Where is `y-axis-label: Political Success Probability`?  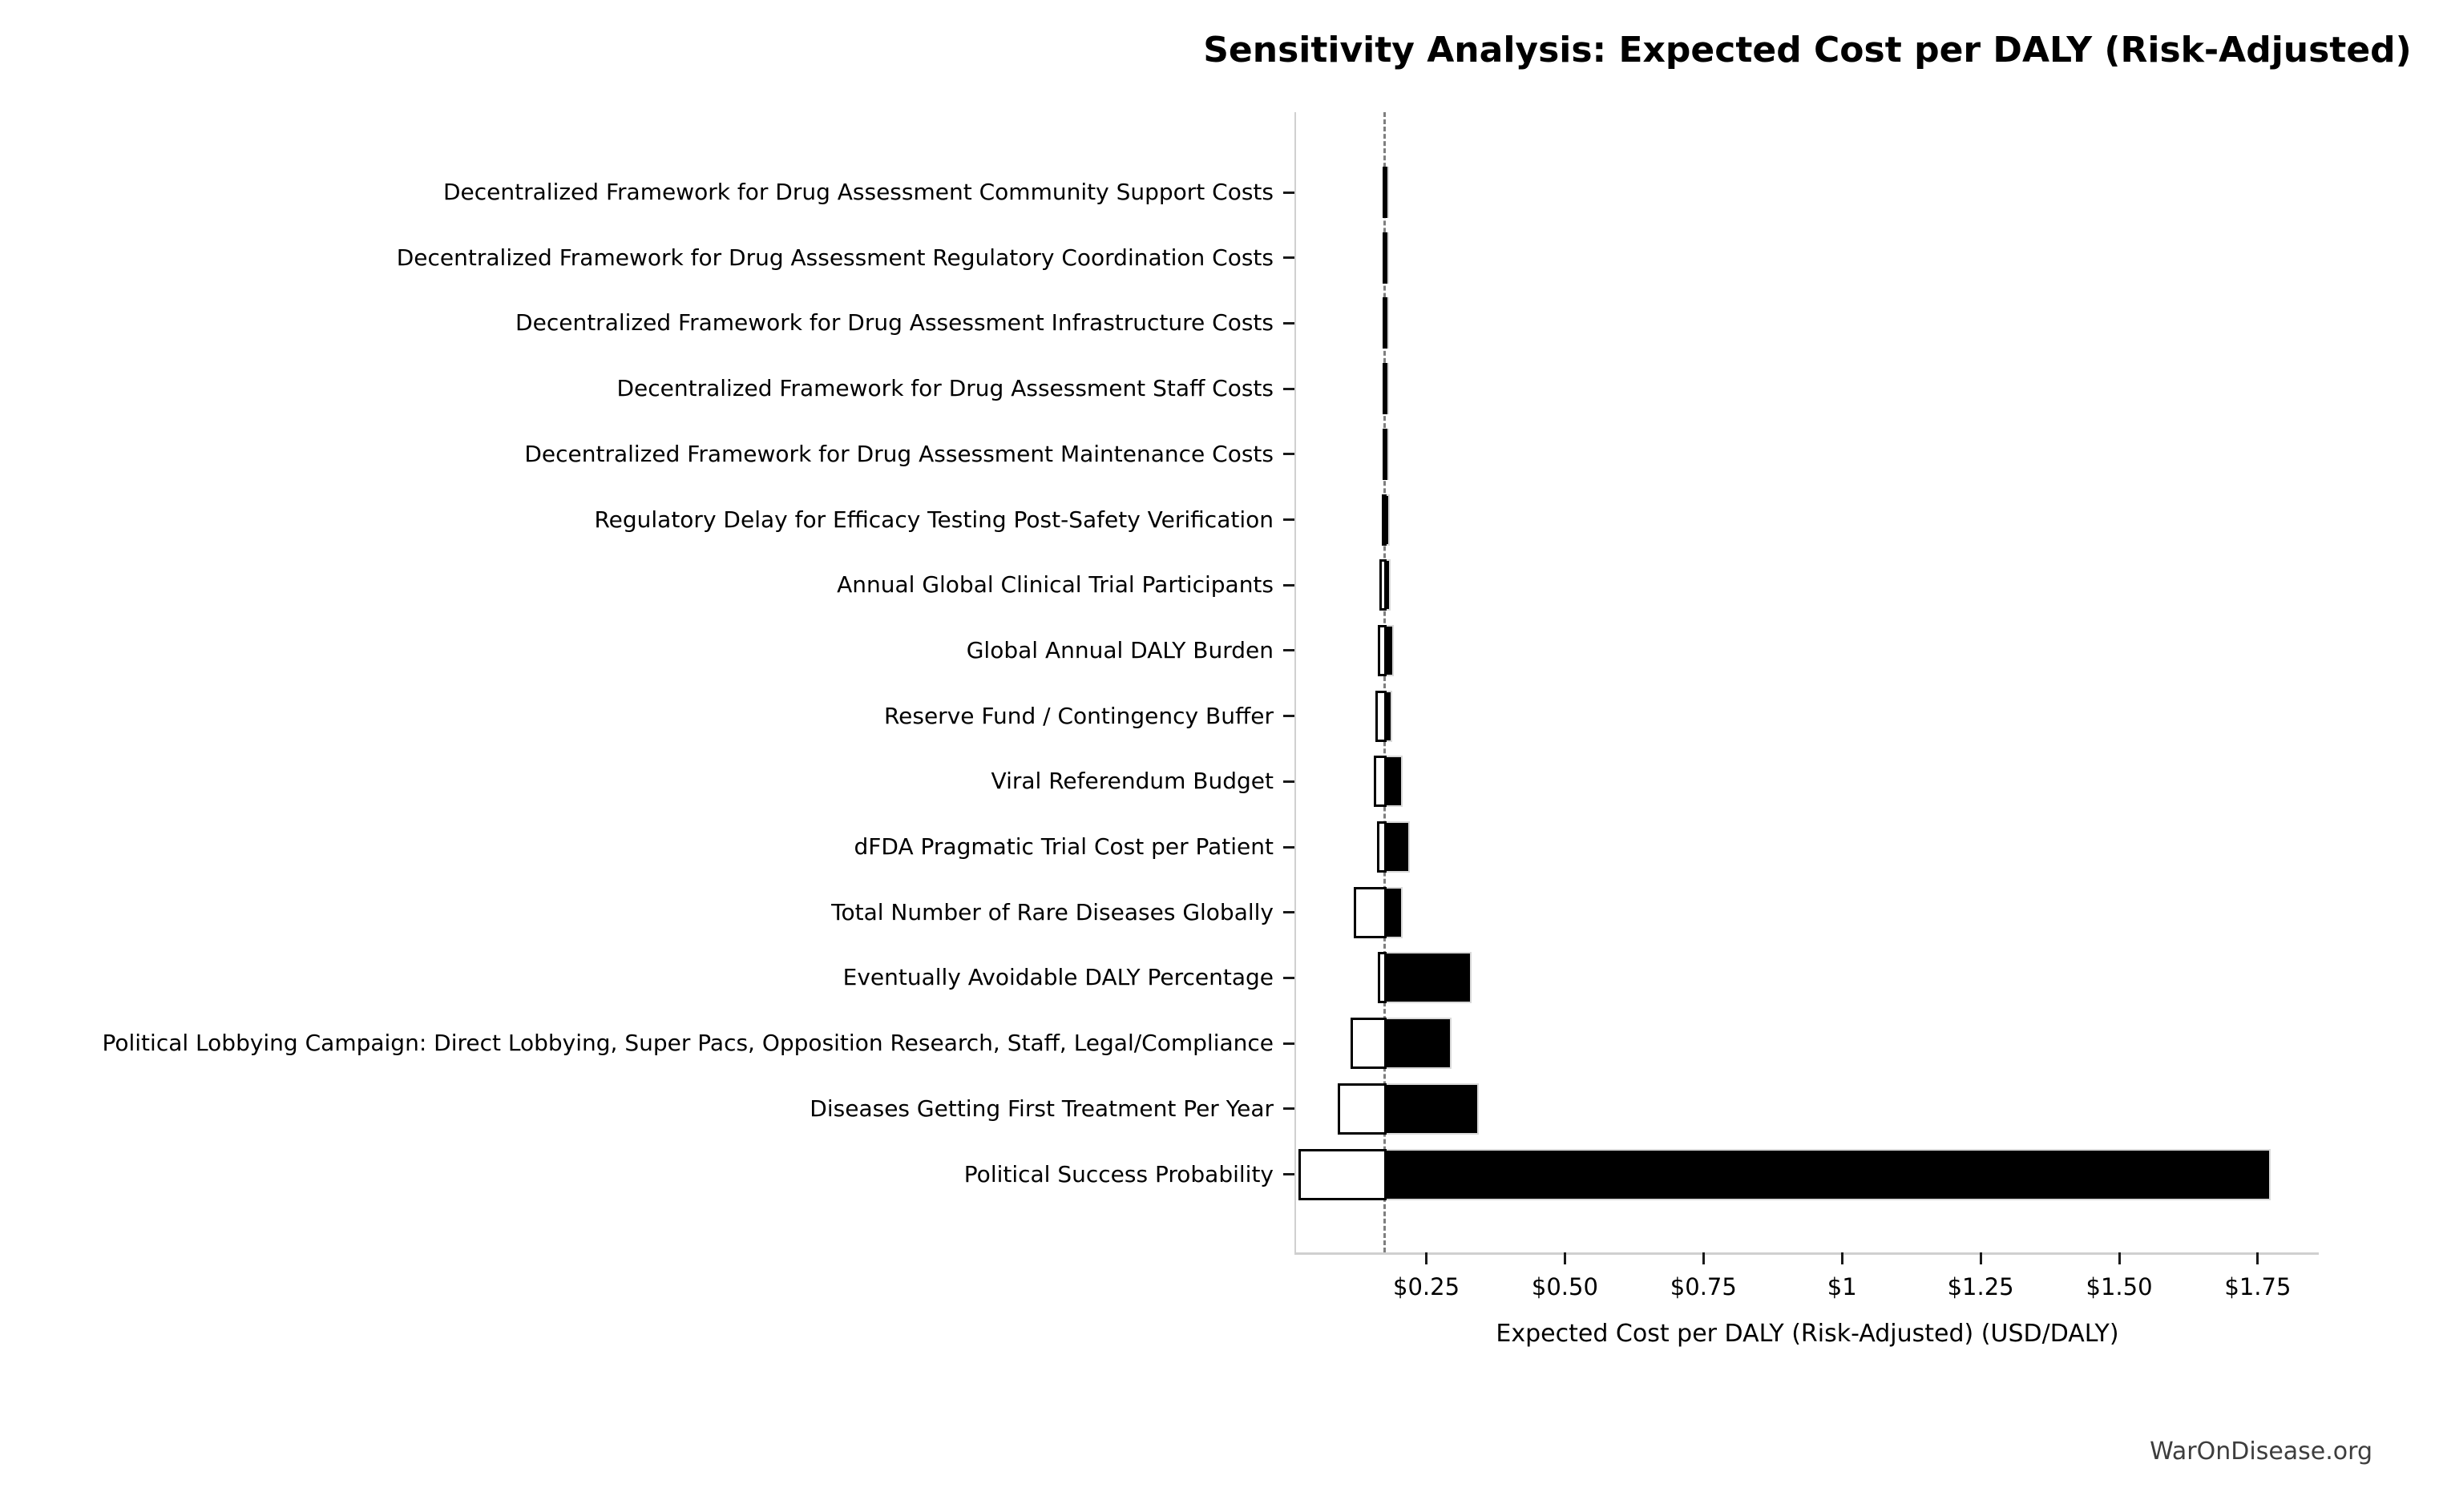 y-axis-label: Political Success Probability is located at coordinates (1118, 1173).